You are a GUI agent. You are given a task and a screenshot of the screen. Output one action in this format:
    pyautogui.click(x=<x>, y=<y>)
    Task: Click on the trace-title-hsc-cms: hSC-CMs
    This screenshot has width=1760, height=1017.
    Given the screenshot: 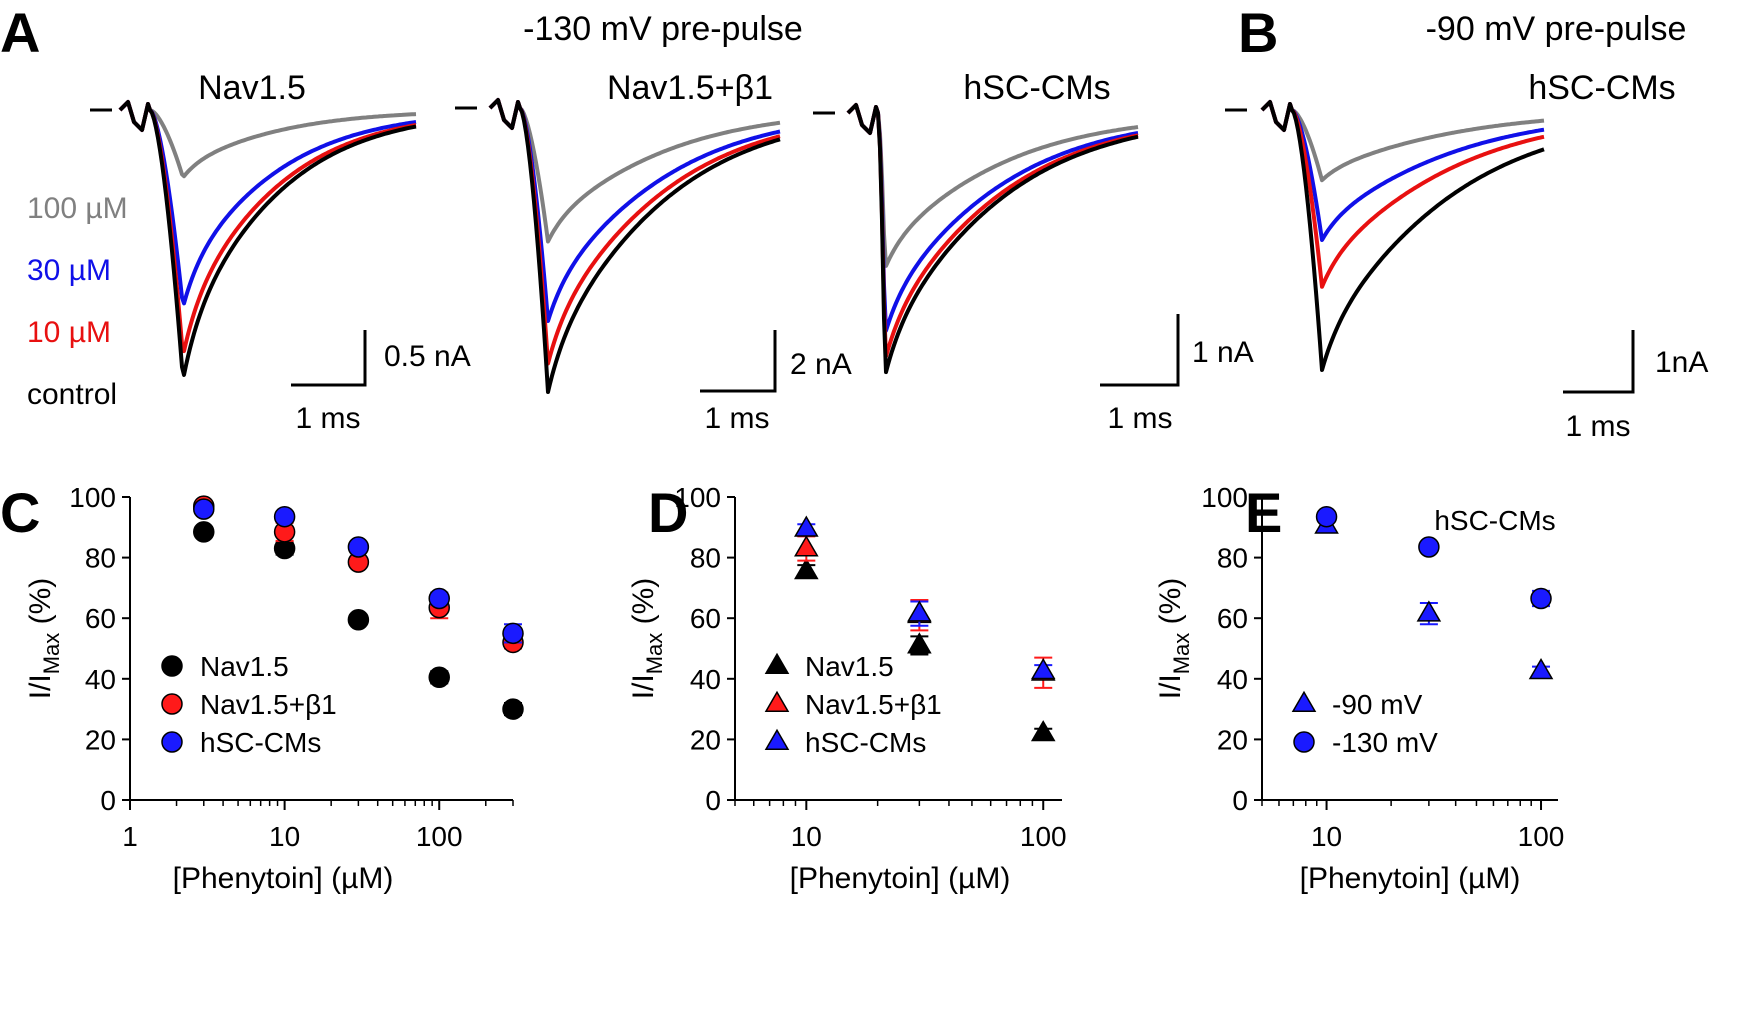 What is the action you would take?
    pyautogui.click(x=1036, y=88)
    